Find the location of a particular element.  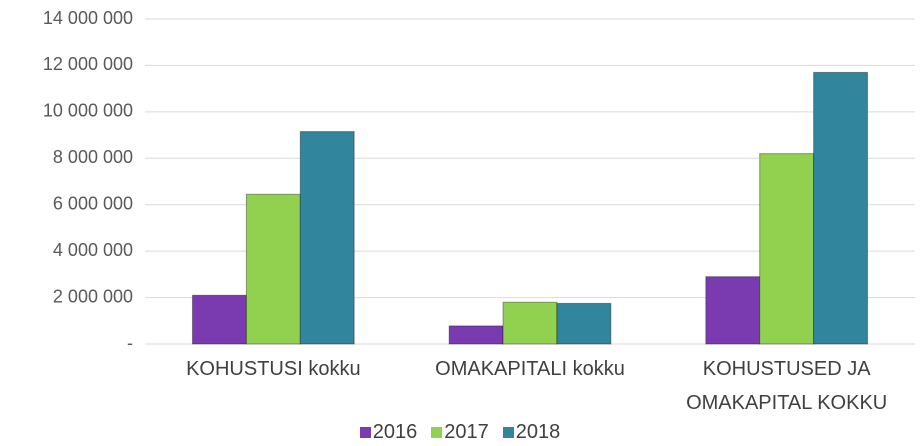

legend-label: 2017 is located at coordinates (466, 432).